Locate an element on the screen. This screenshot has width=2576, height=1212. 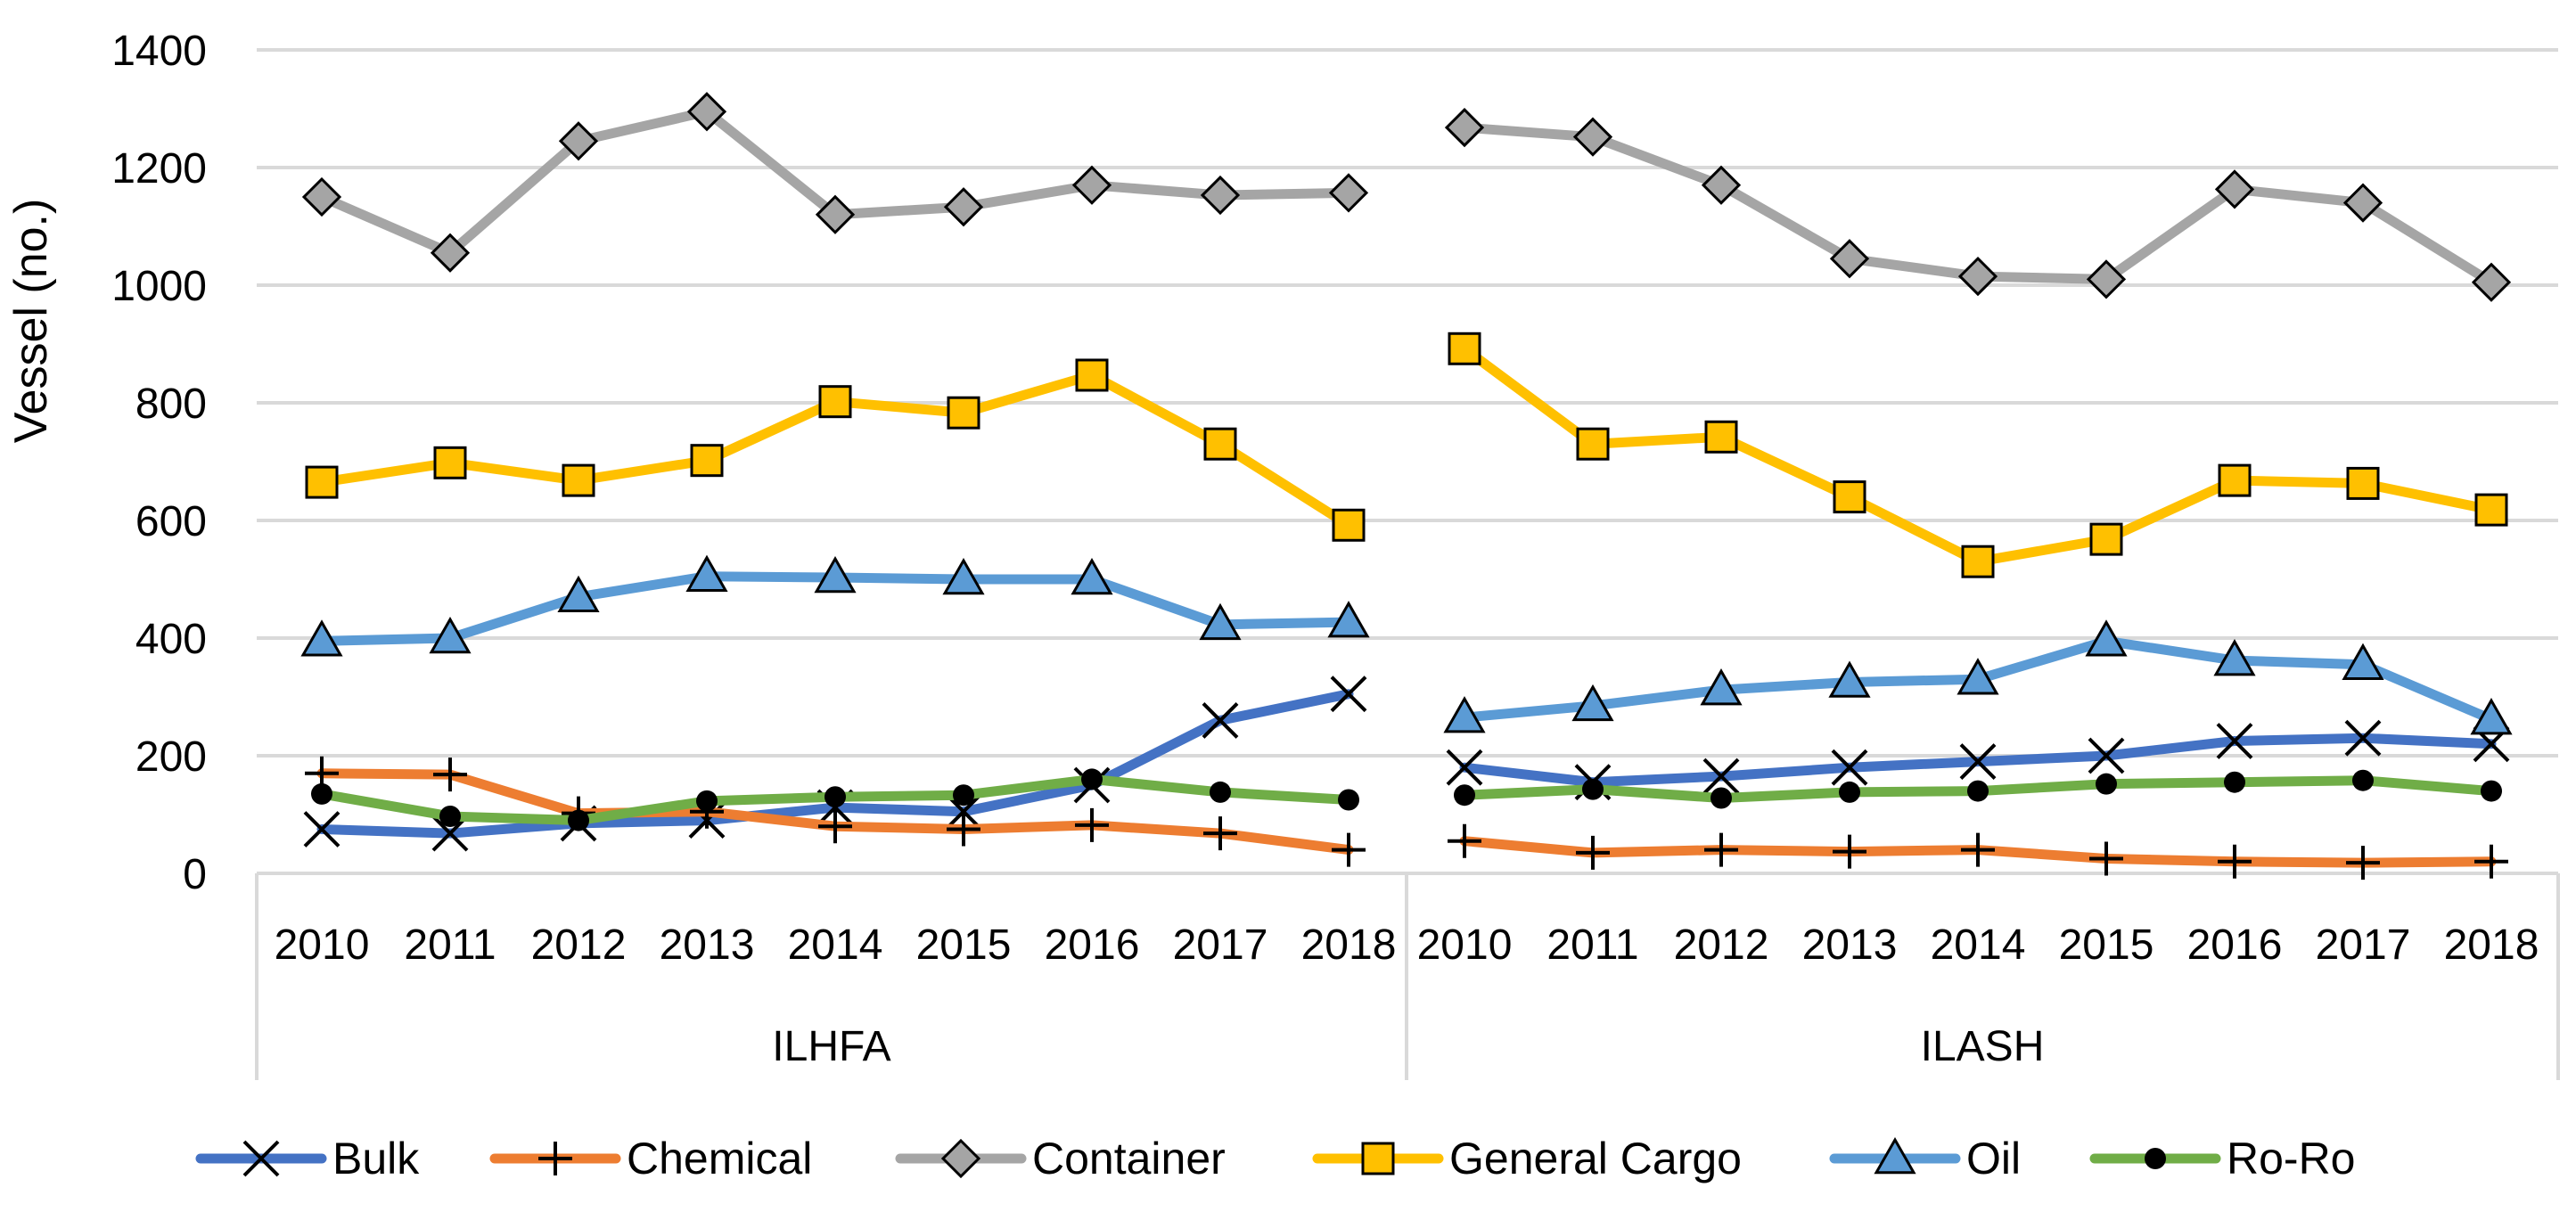
legend-item-chemical: Chemical is located at coordinates (651, 1159).